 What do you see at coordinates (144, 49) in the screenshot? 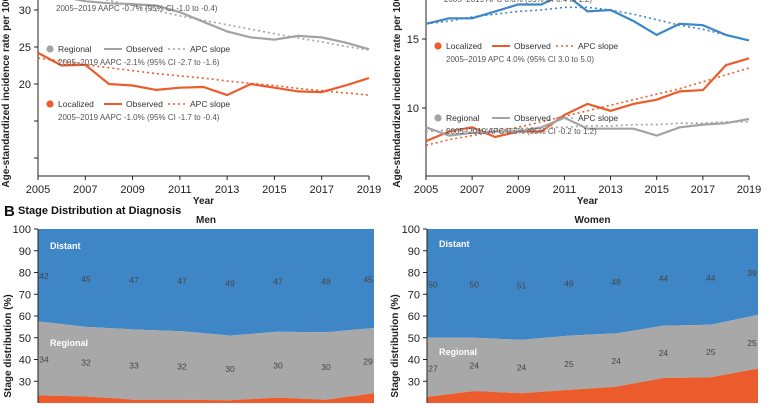
I see `men_trends-regional-legend-observed: Observed` at bounding box center [144, 49].